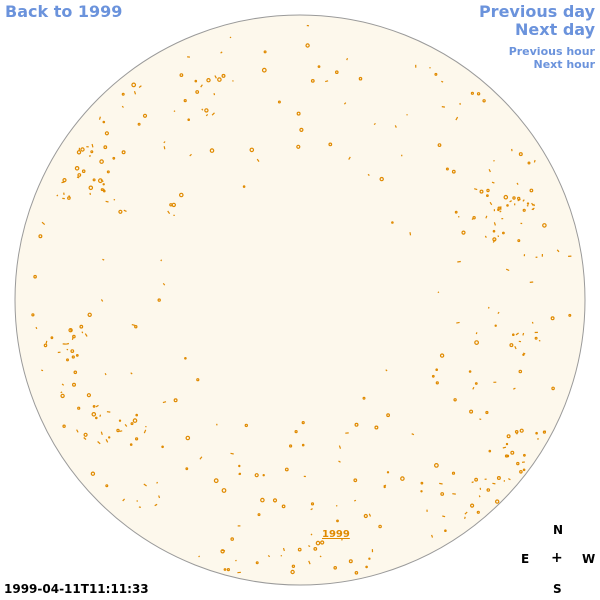 The image size is (600, 600). What do you see at coordinates (336, 534) in the screenshot?
I see `year-link: 1999` at bounding box center [336, 534].